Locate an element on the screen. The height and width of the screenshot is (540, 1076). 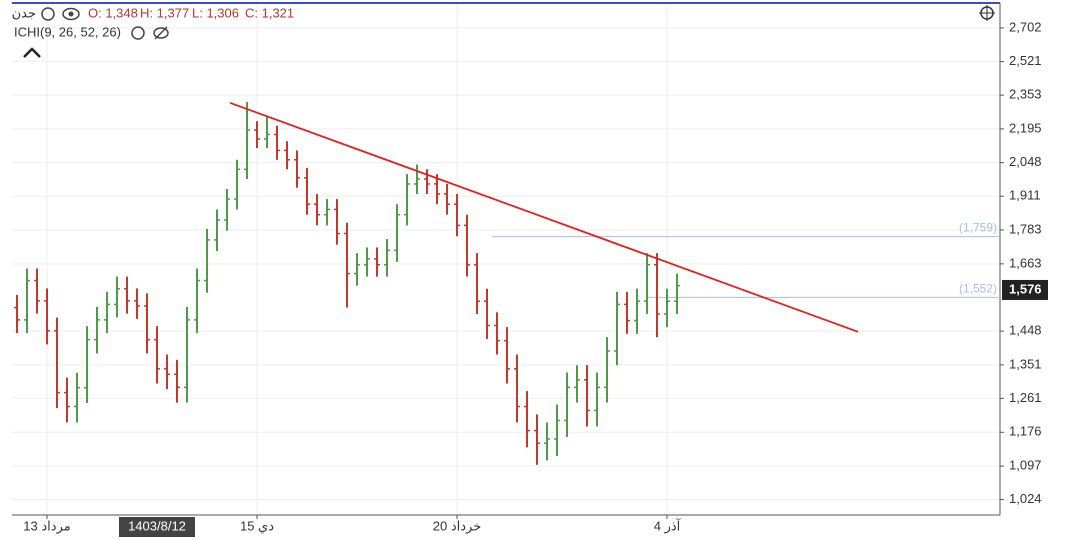
ohlc-close: C: 1,321 is located at coordinates (269, 12).